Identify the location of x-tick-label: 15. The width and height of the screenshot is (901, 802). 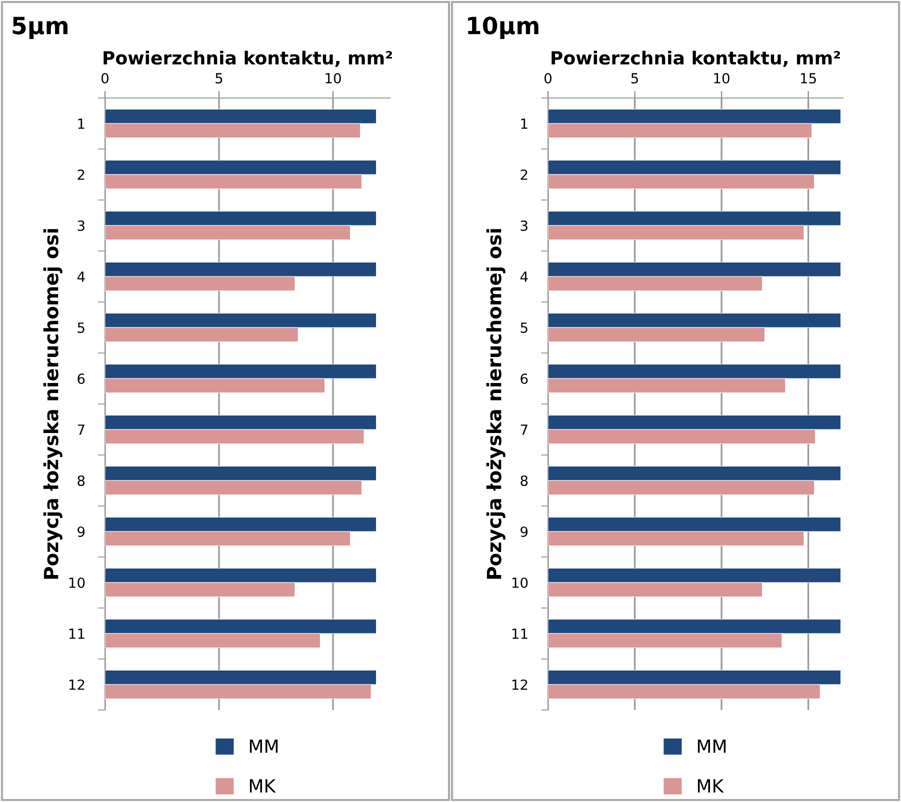
(808, 78).